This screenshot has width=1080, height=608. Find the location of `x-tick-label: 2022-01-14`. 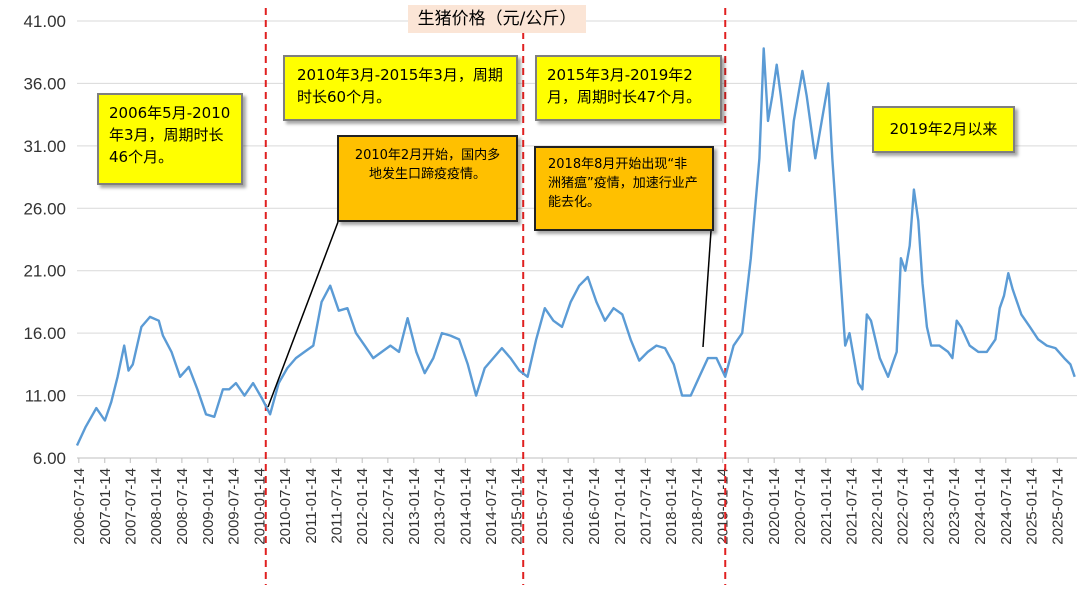

x-tick-label: 2022-01-14 is located at coordinates (877, 506).